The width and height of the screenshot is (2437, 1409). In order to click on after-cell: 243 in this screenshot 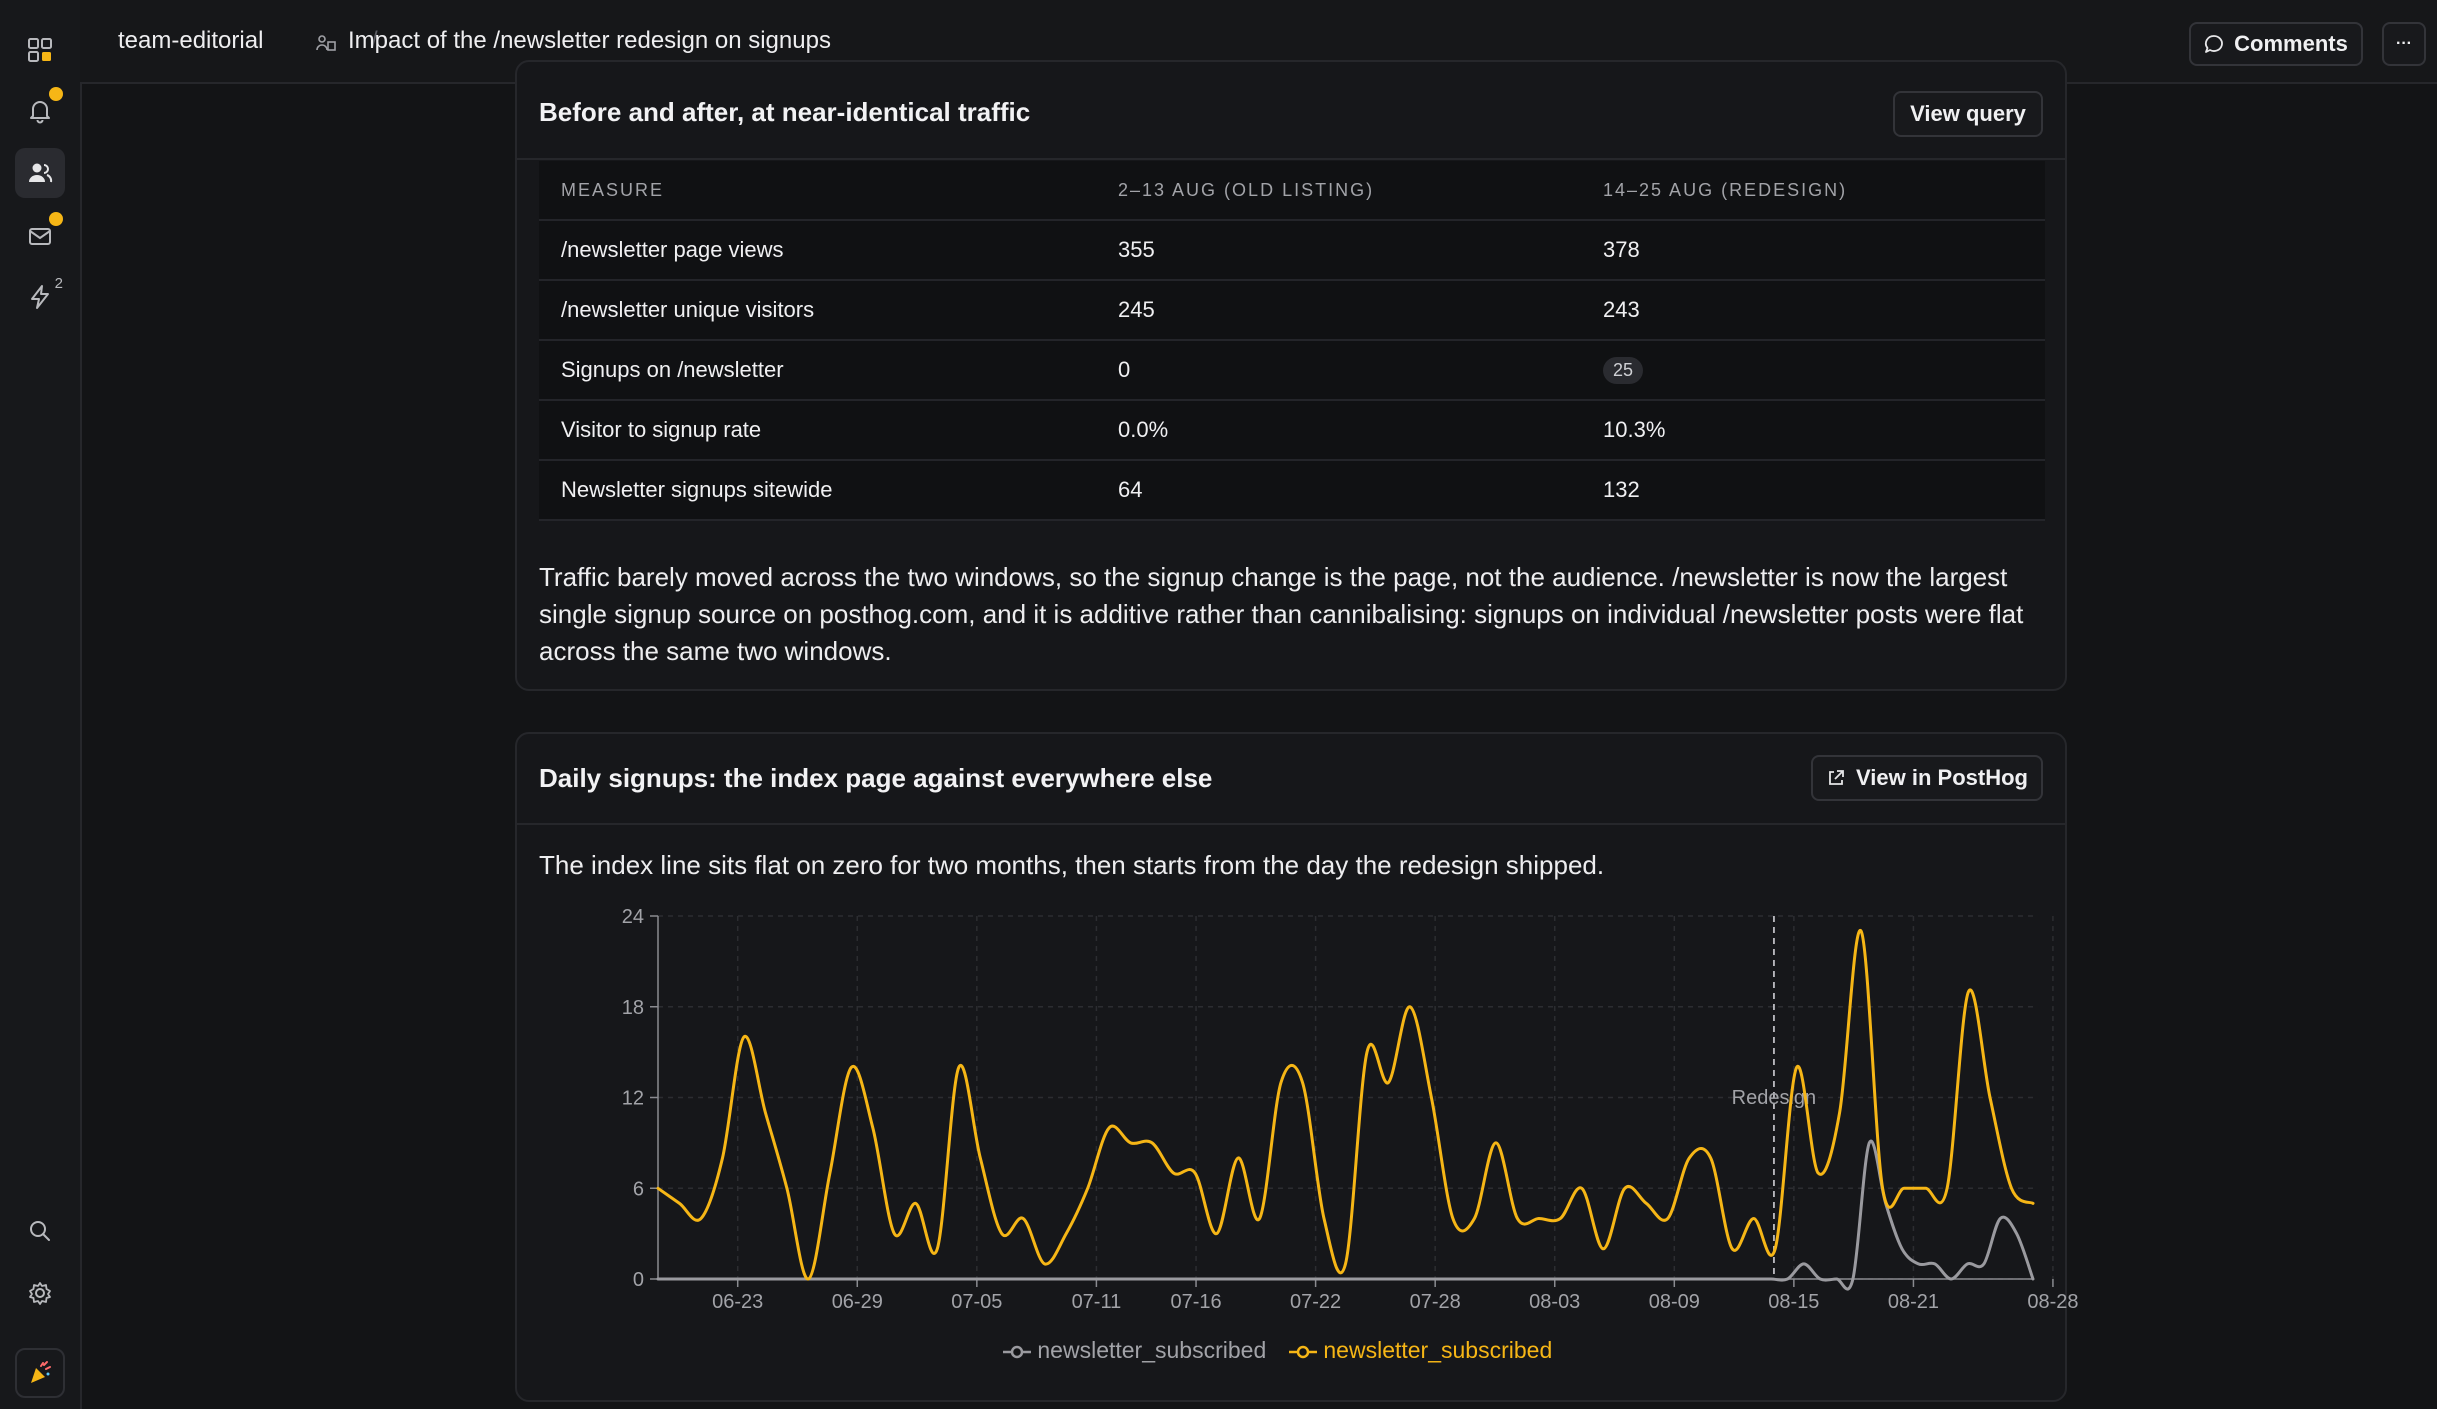, I will do `click(1813, 310)`.